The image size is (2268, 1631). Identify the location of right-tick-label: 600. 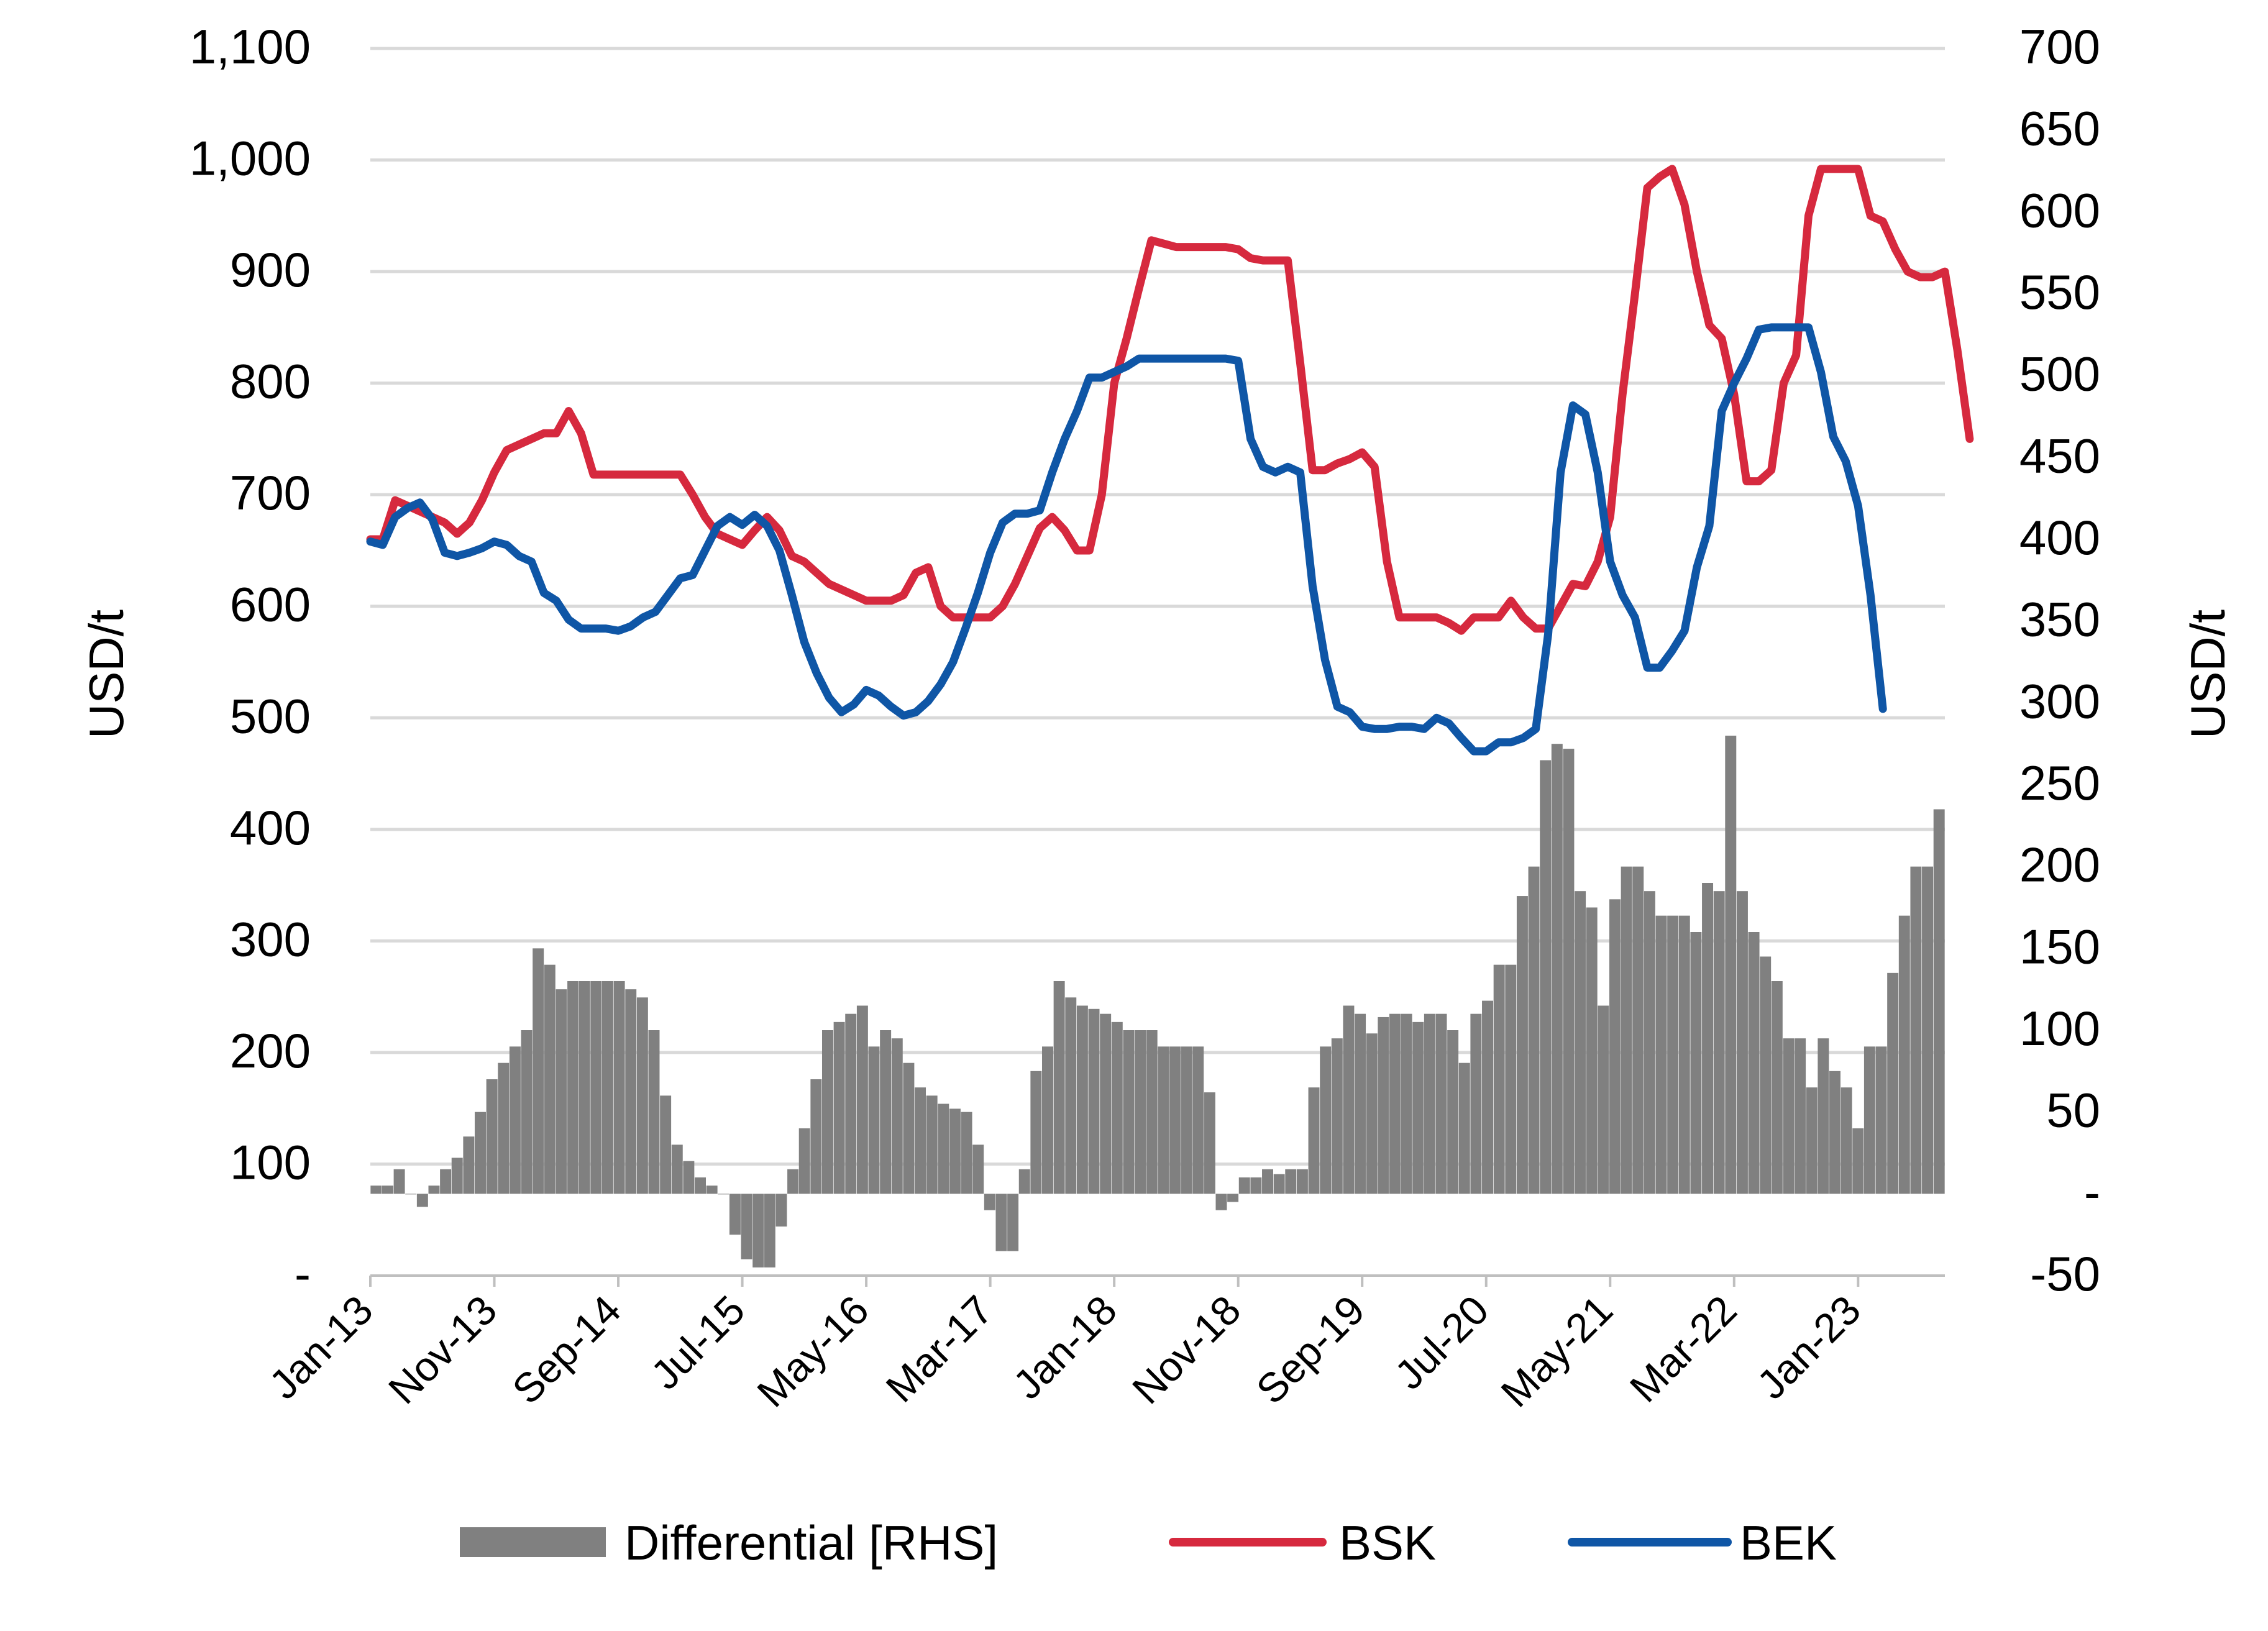
(2060, 210).